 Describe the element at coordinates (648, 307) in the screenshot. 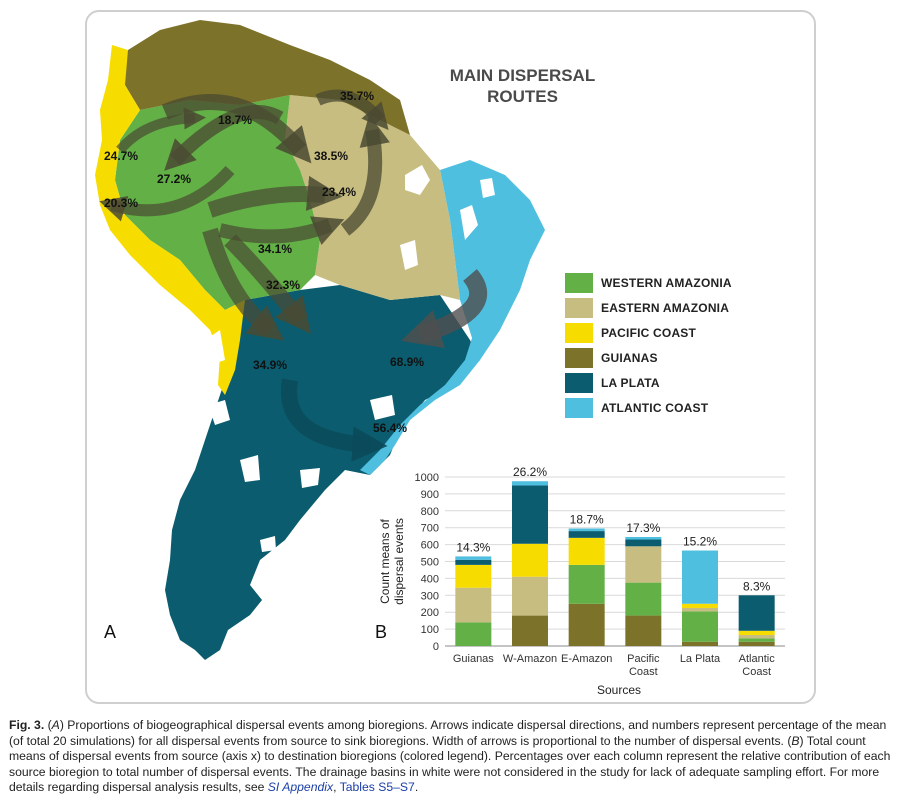

I see `legend-item: EASTERN AMAZONIA` at that location.